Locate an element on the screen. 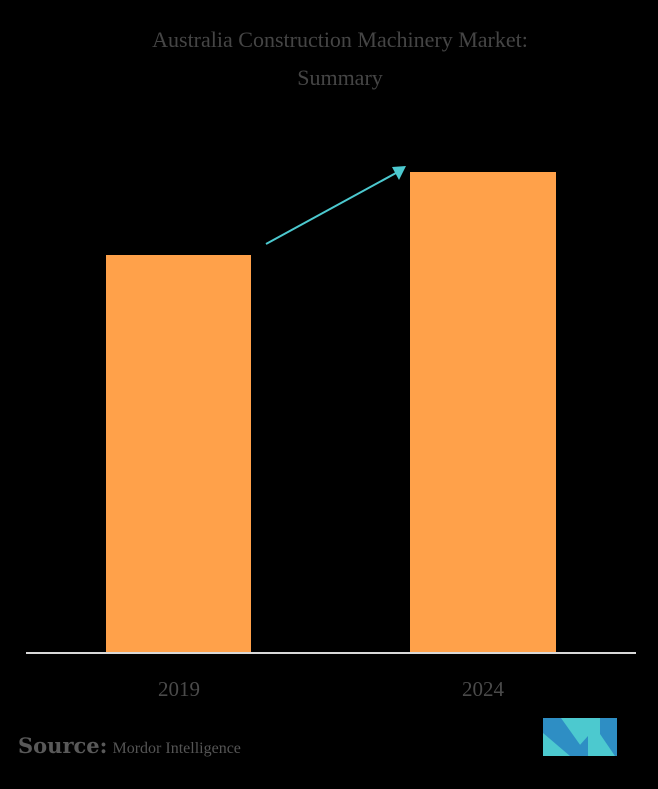 This screenshot has width=658, height=789. x-tick-2024: 2024 is located at coordinates (483, 689).